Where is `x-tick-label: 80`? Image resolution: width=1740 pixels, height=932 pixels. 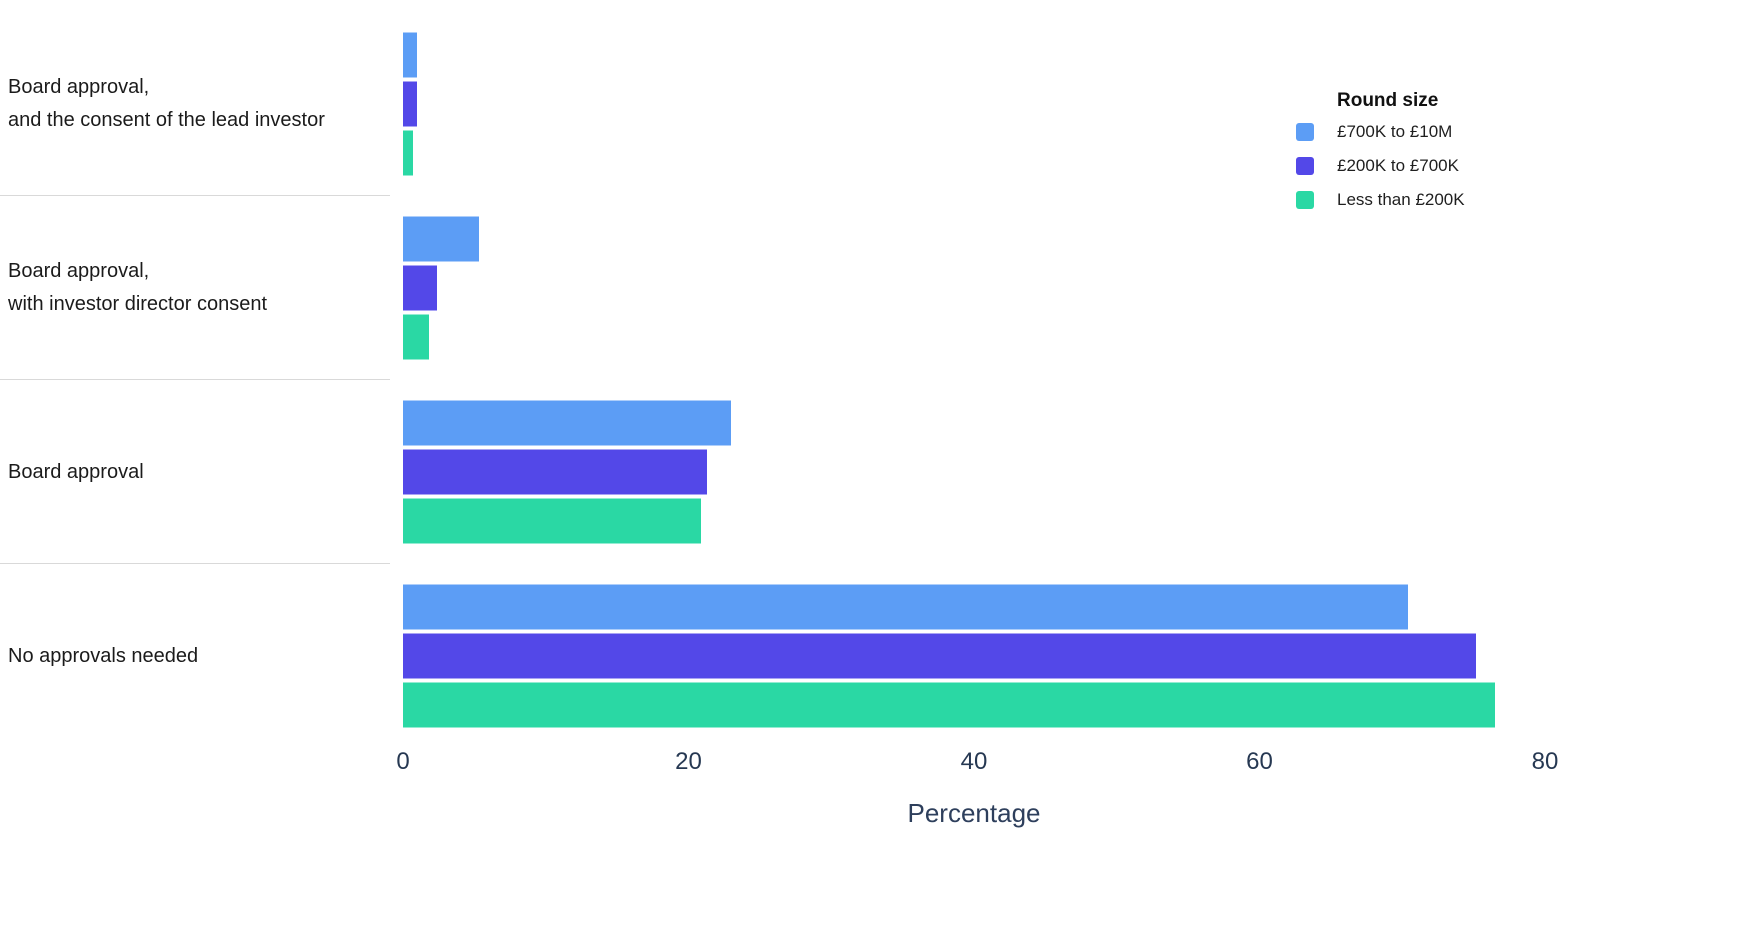
x-tick-label: 80 is located at coordinates (1545, 761).